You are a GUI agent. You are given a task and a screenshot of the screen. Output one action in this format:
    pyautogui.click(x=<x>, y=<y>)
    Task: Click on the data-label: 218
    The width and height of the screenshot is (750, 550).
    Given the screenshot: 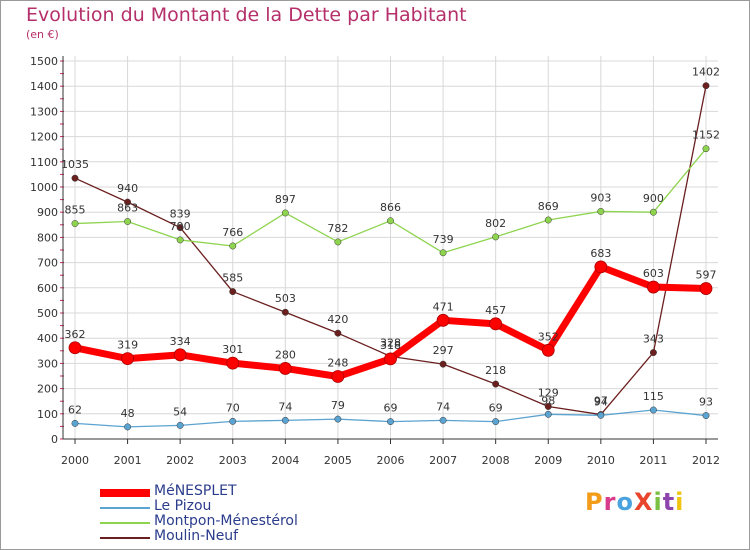 What is the action you would take?
    pyautogui.click(x=495, y=370)
    